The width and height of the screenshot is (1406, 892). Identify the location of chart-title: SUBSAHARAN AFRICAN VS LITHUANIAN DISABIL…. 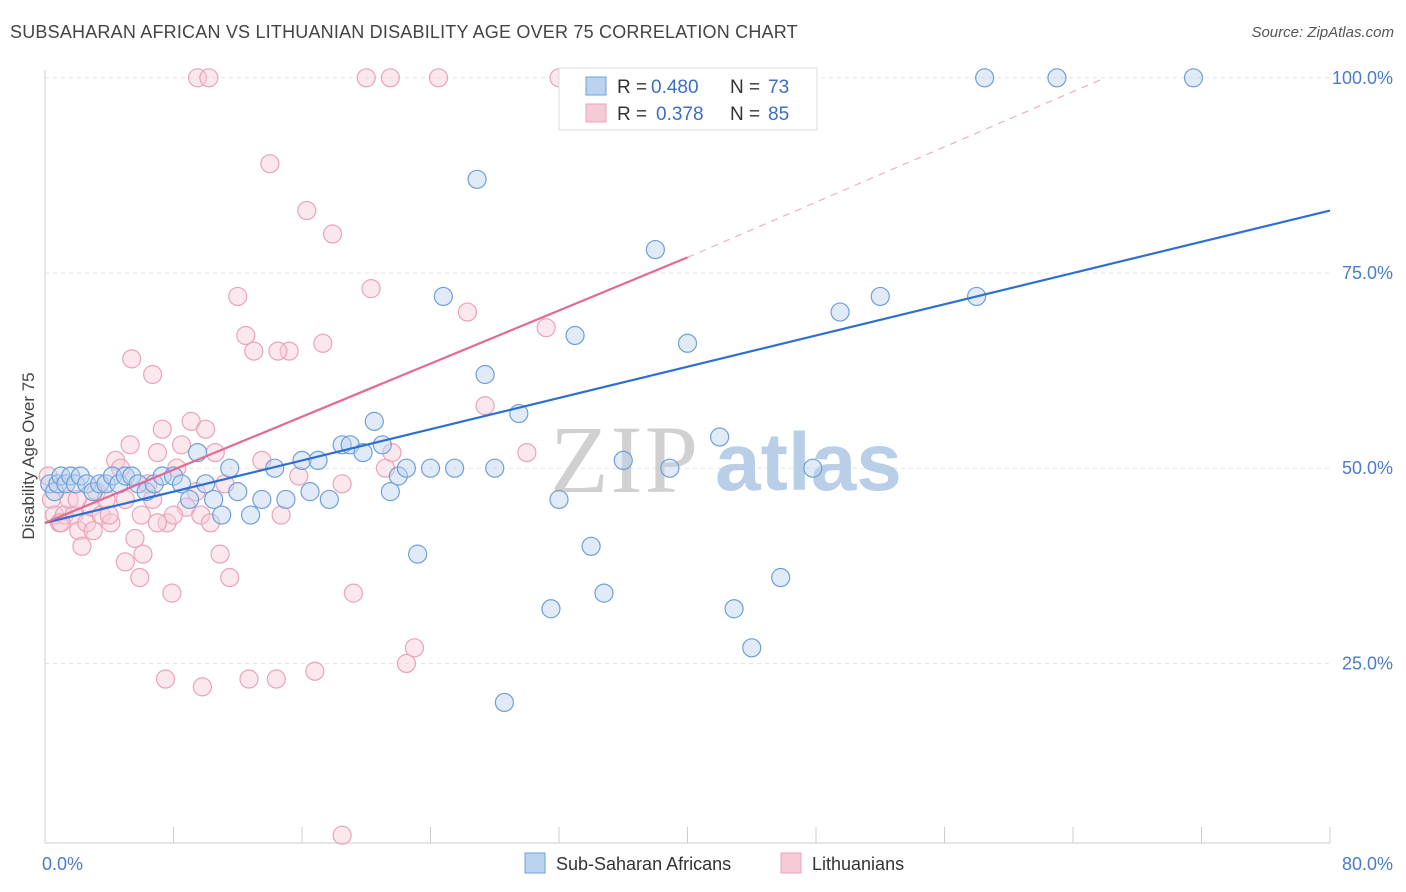
(404, 32).